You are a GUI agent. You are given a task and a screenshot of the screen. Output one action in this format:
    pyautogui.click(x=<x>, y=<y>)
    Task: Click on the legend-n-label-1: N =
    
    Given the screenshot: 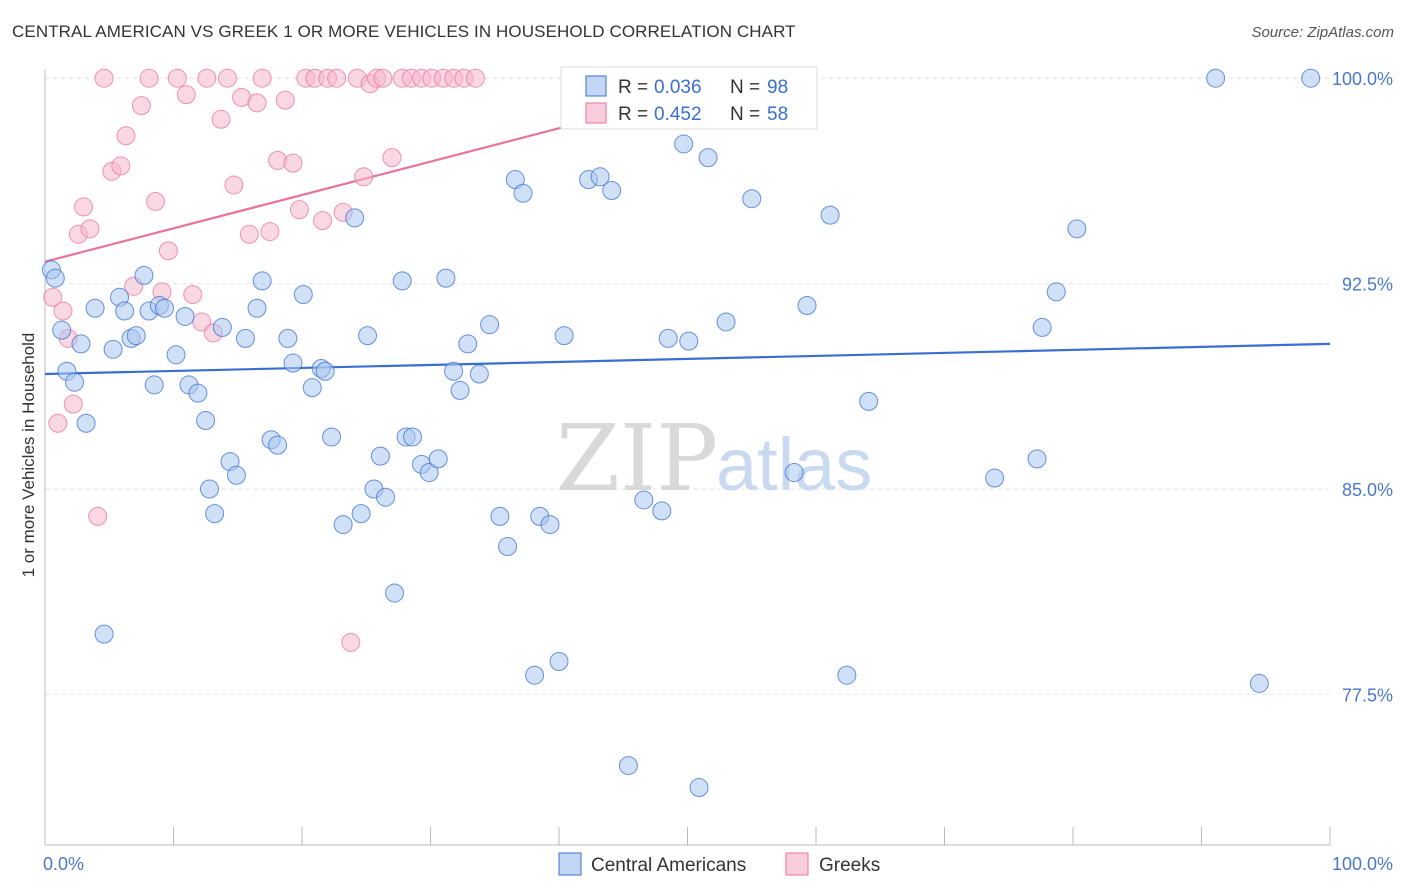 What is the action you would take?
    pyautogui.click(x=745, y=87)
    